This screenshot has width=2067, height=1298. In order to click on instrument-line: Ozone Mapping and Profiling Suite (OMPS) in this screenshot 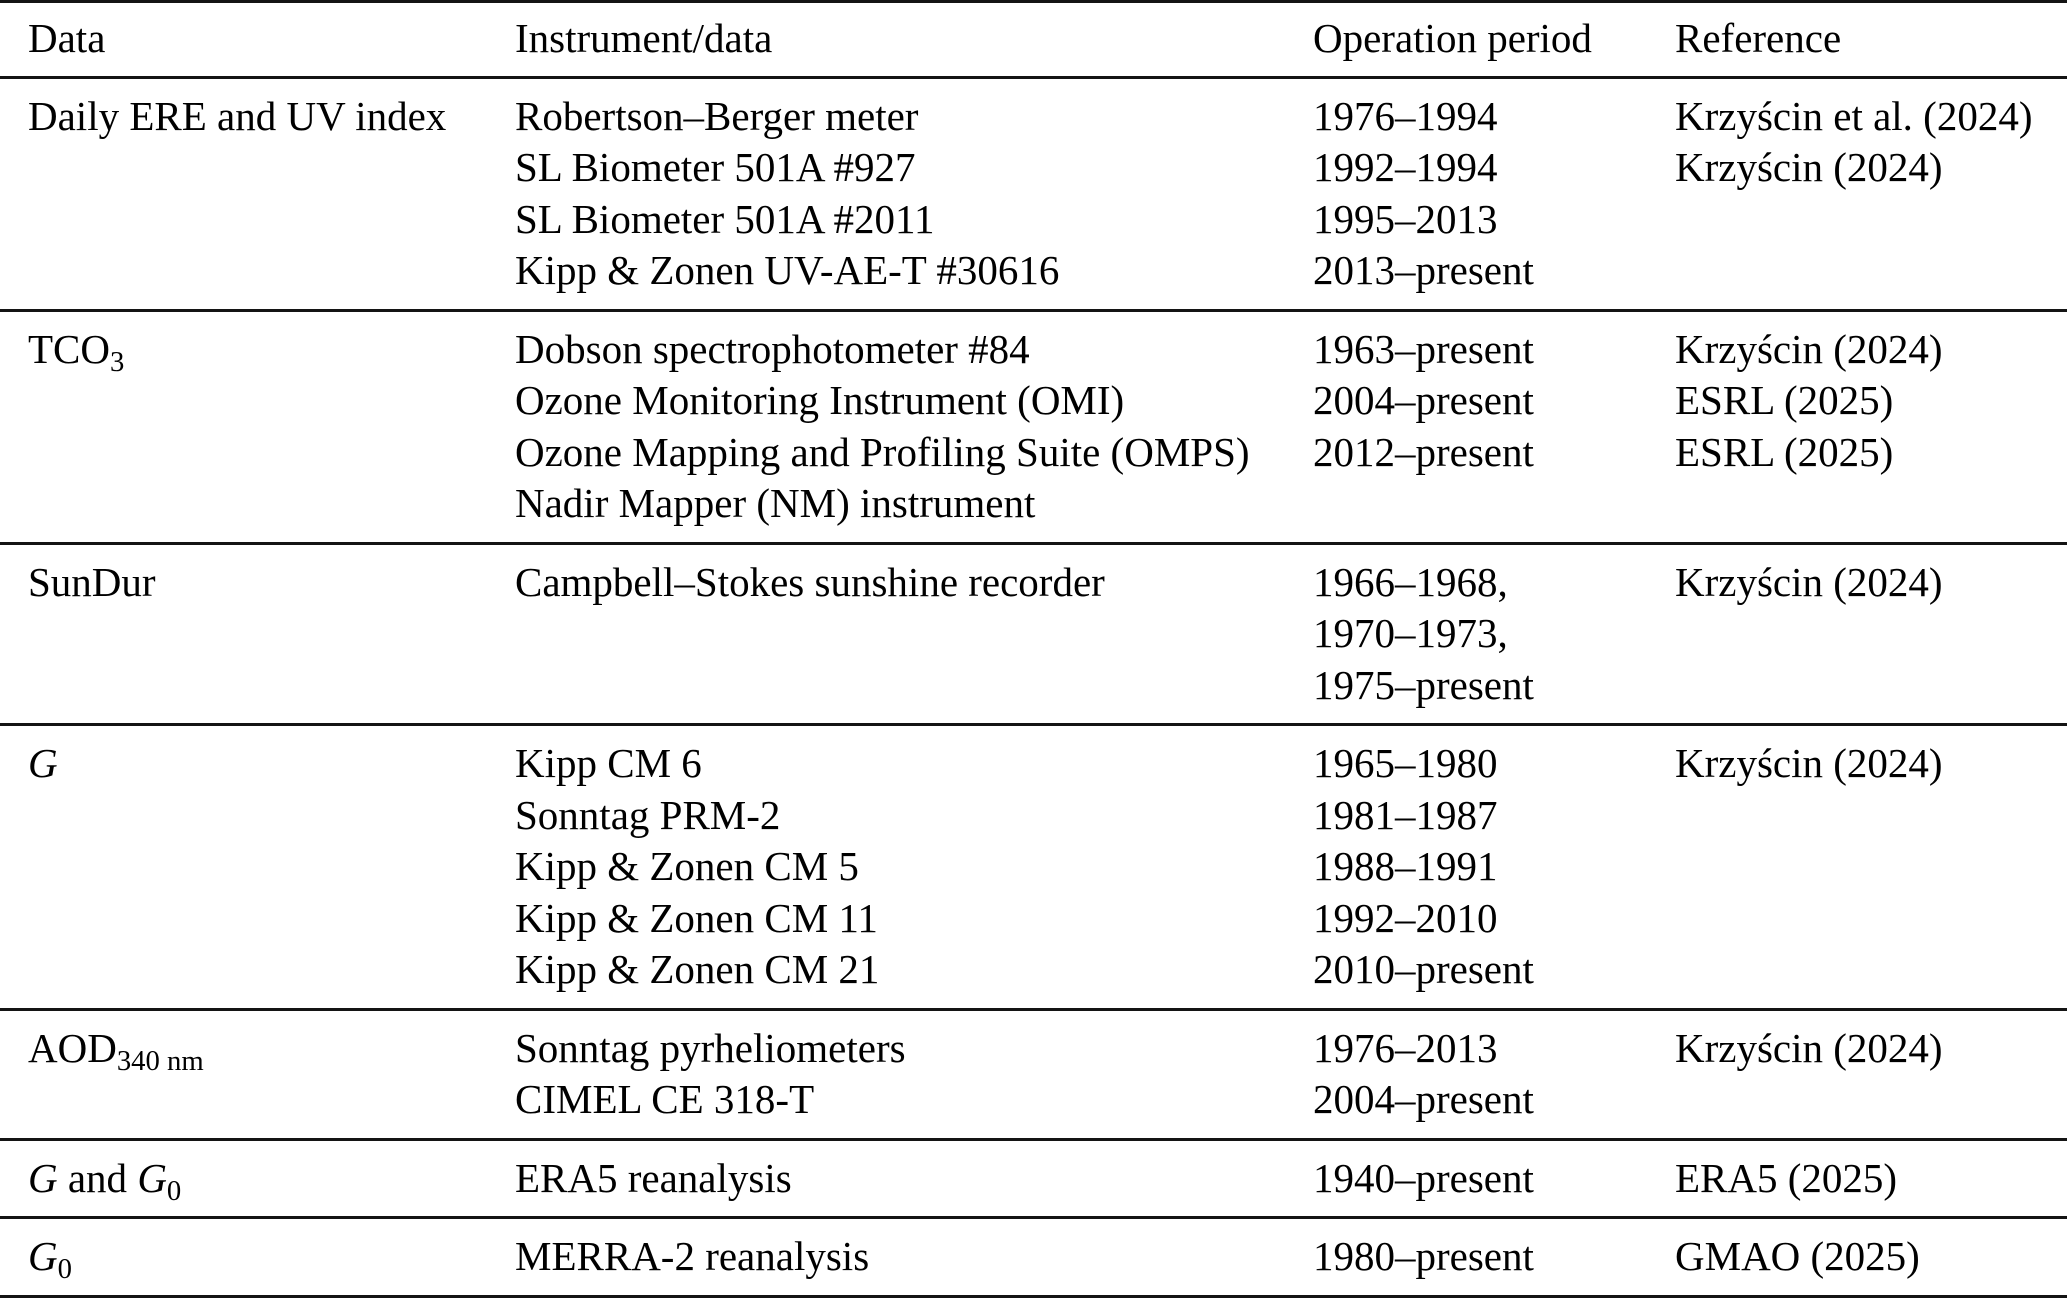, I will do `click(882, 451)`.